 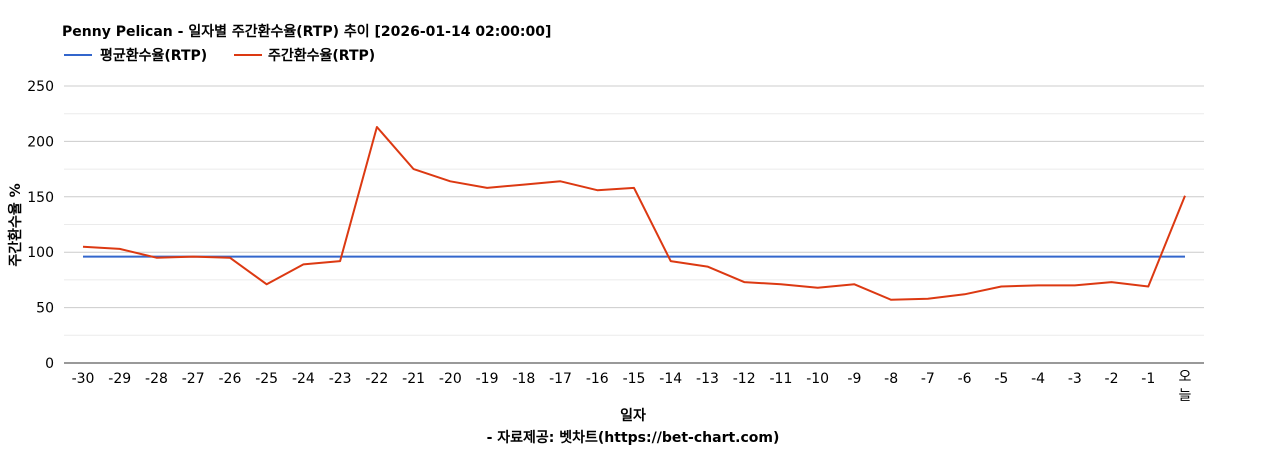 I want to click on x-tick-label: -20, so click(x=450, y=379).